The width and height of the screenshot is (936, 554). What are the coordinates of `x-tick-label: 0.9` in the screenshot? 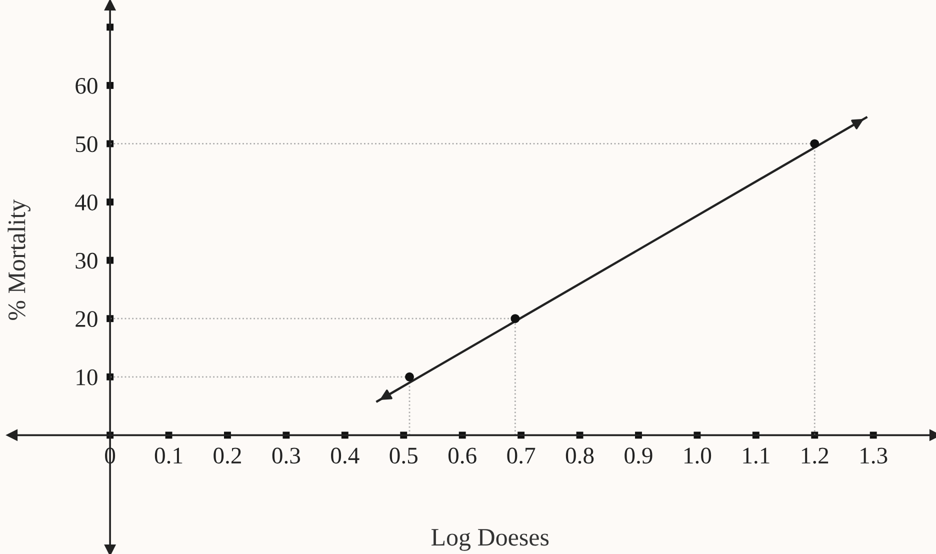 It's located at (638, 456).